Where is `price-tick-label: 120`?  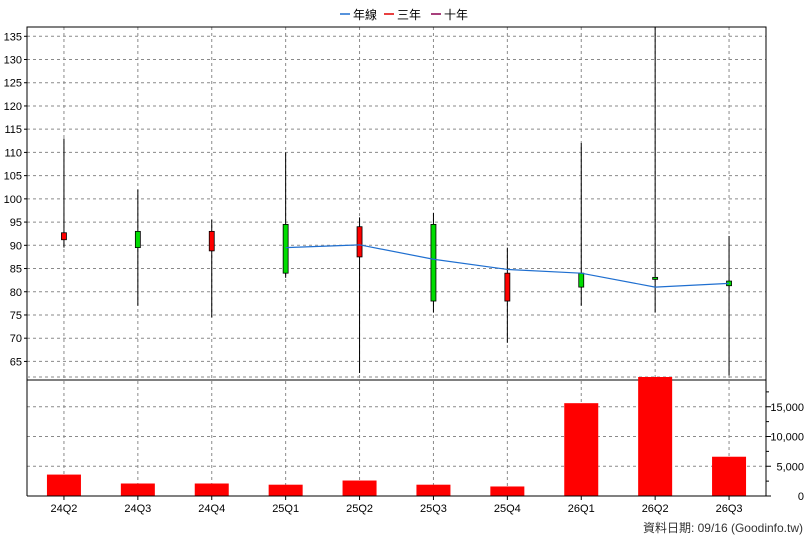 price-tick-label: 120 is located at coordinates (13, 107).